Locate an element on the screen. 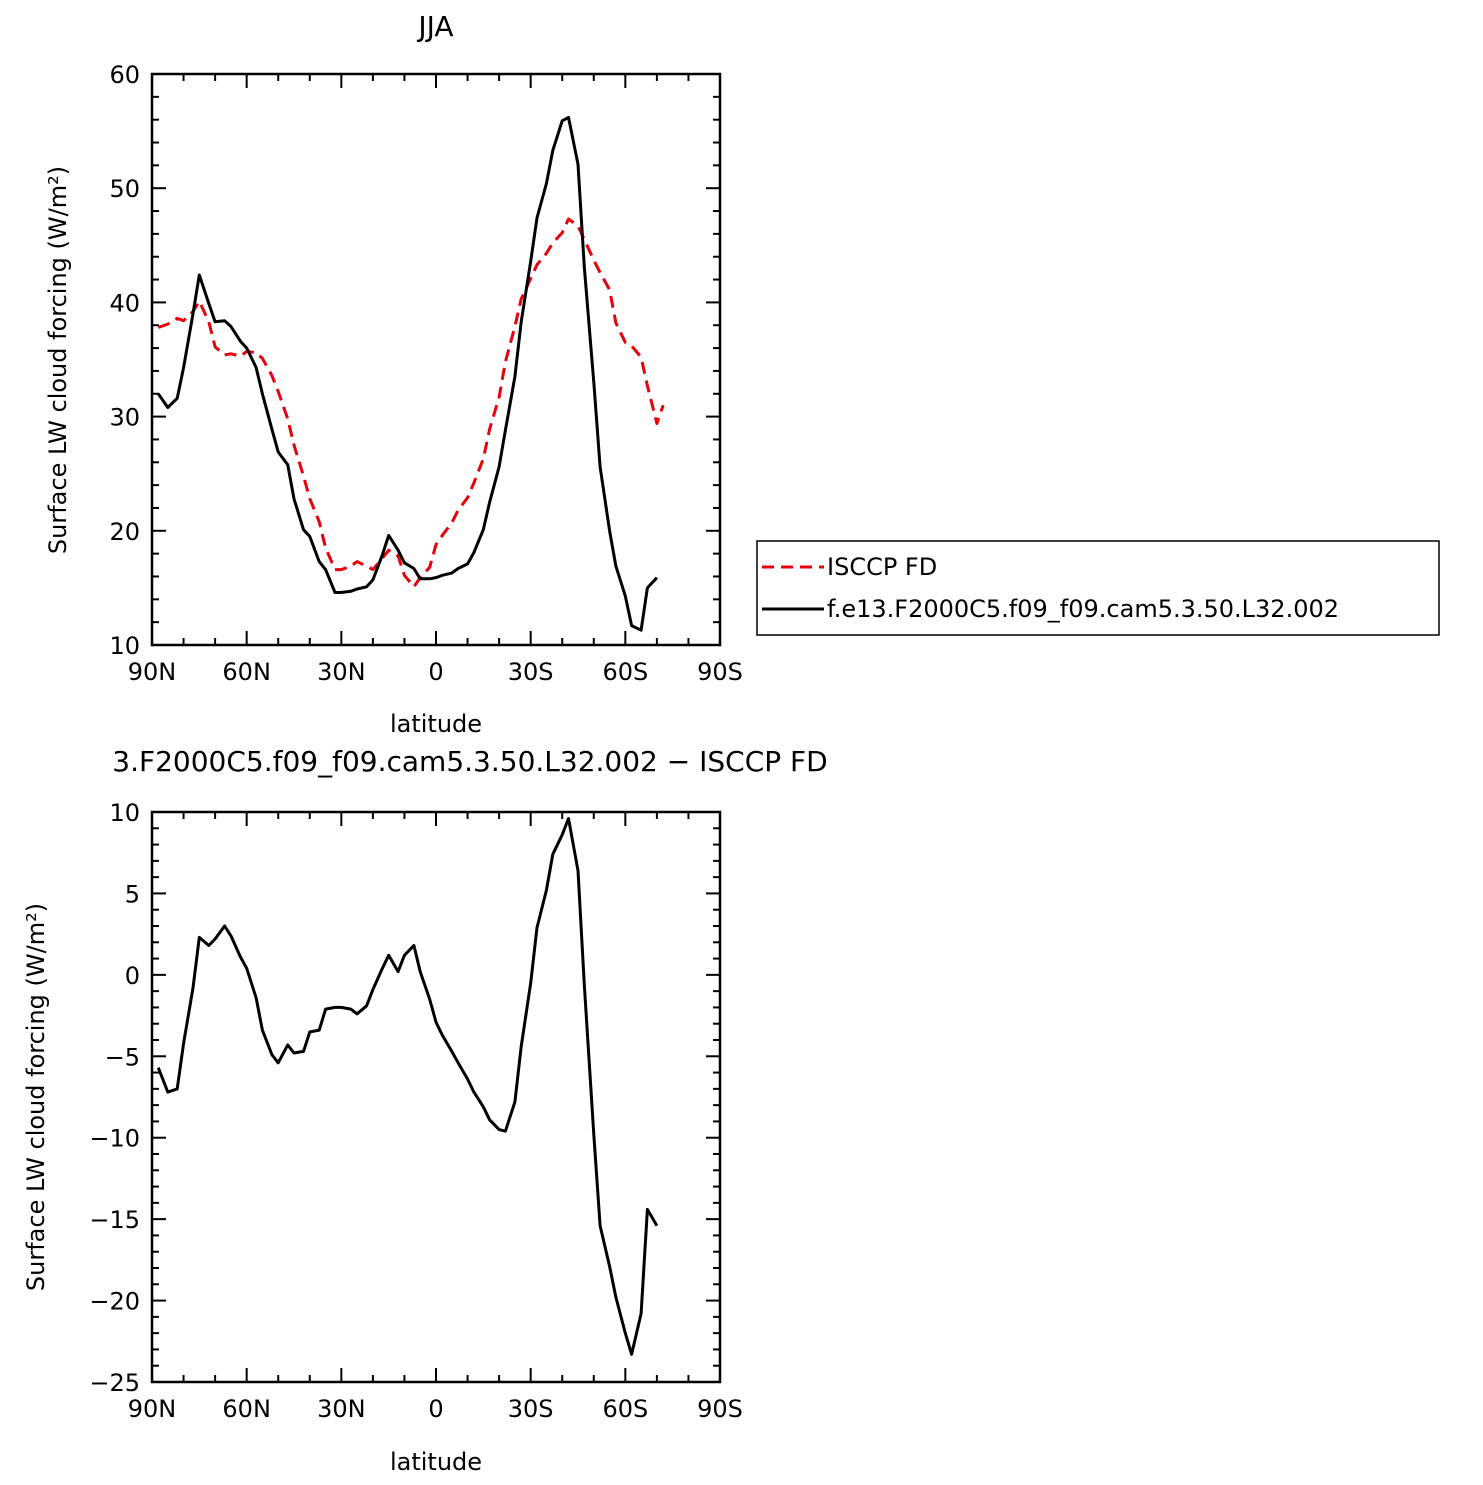 The image size is (1483, 1485). bottom-plot-frame is located at coordinates (436, 1097).